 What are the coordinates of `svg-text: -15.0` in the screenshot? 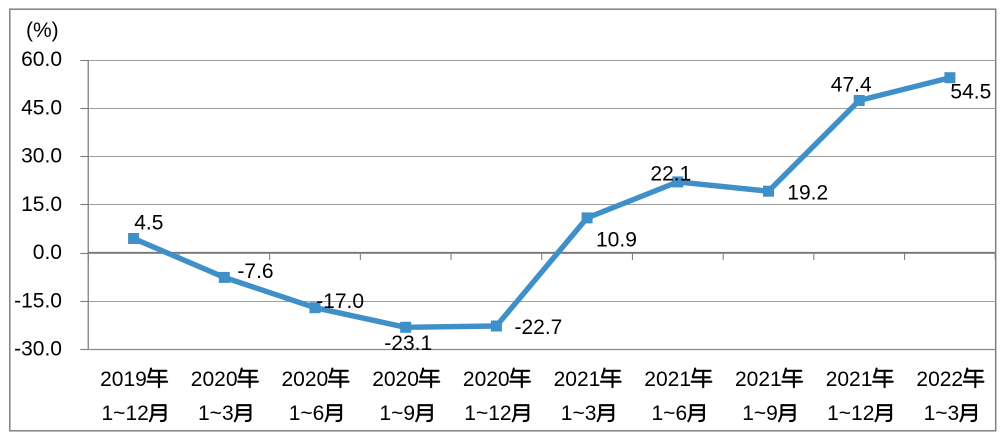 It's located at (38, 300).